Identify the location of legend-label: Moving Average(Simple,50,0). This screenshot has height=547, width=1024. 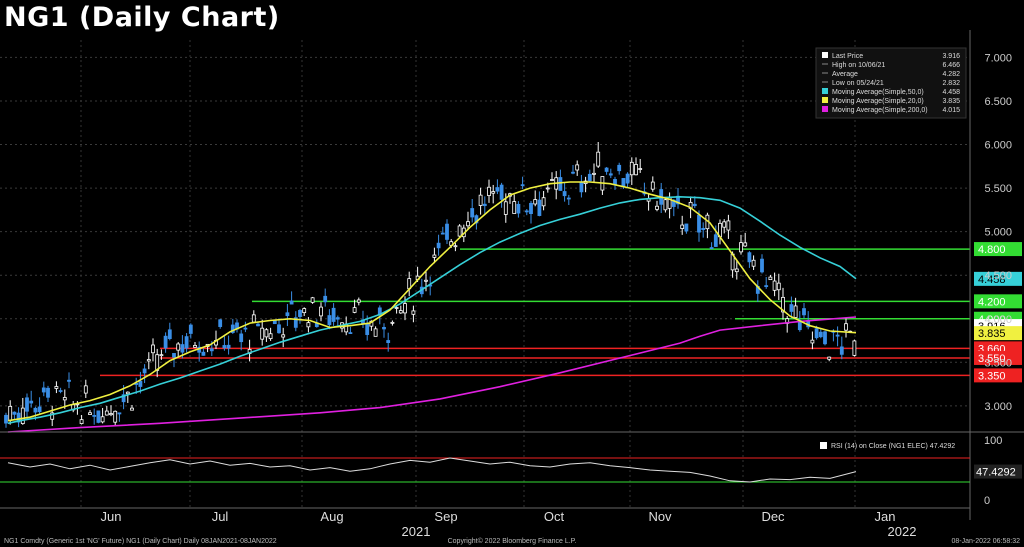
(878, 92).